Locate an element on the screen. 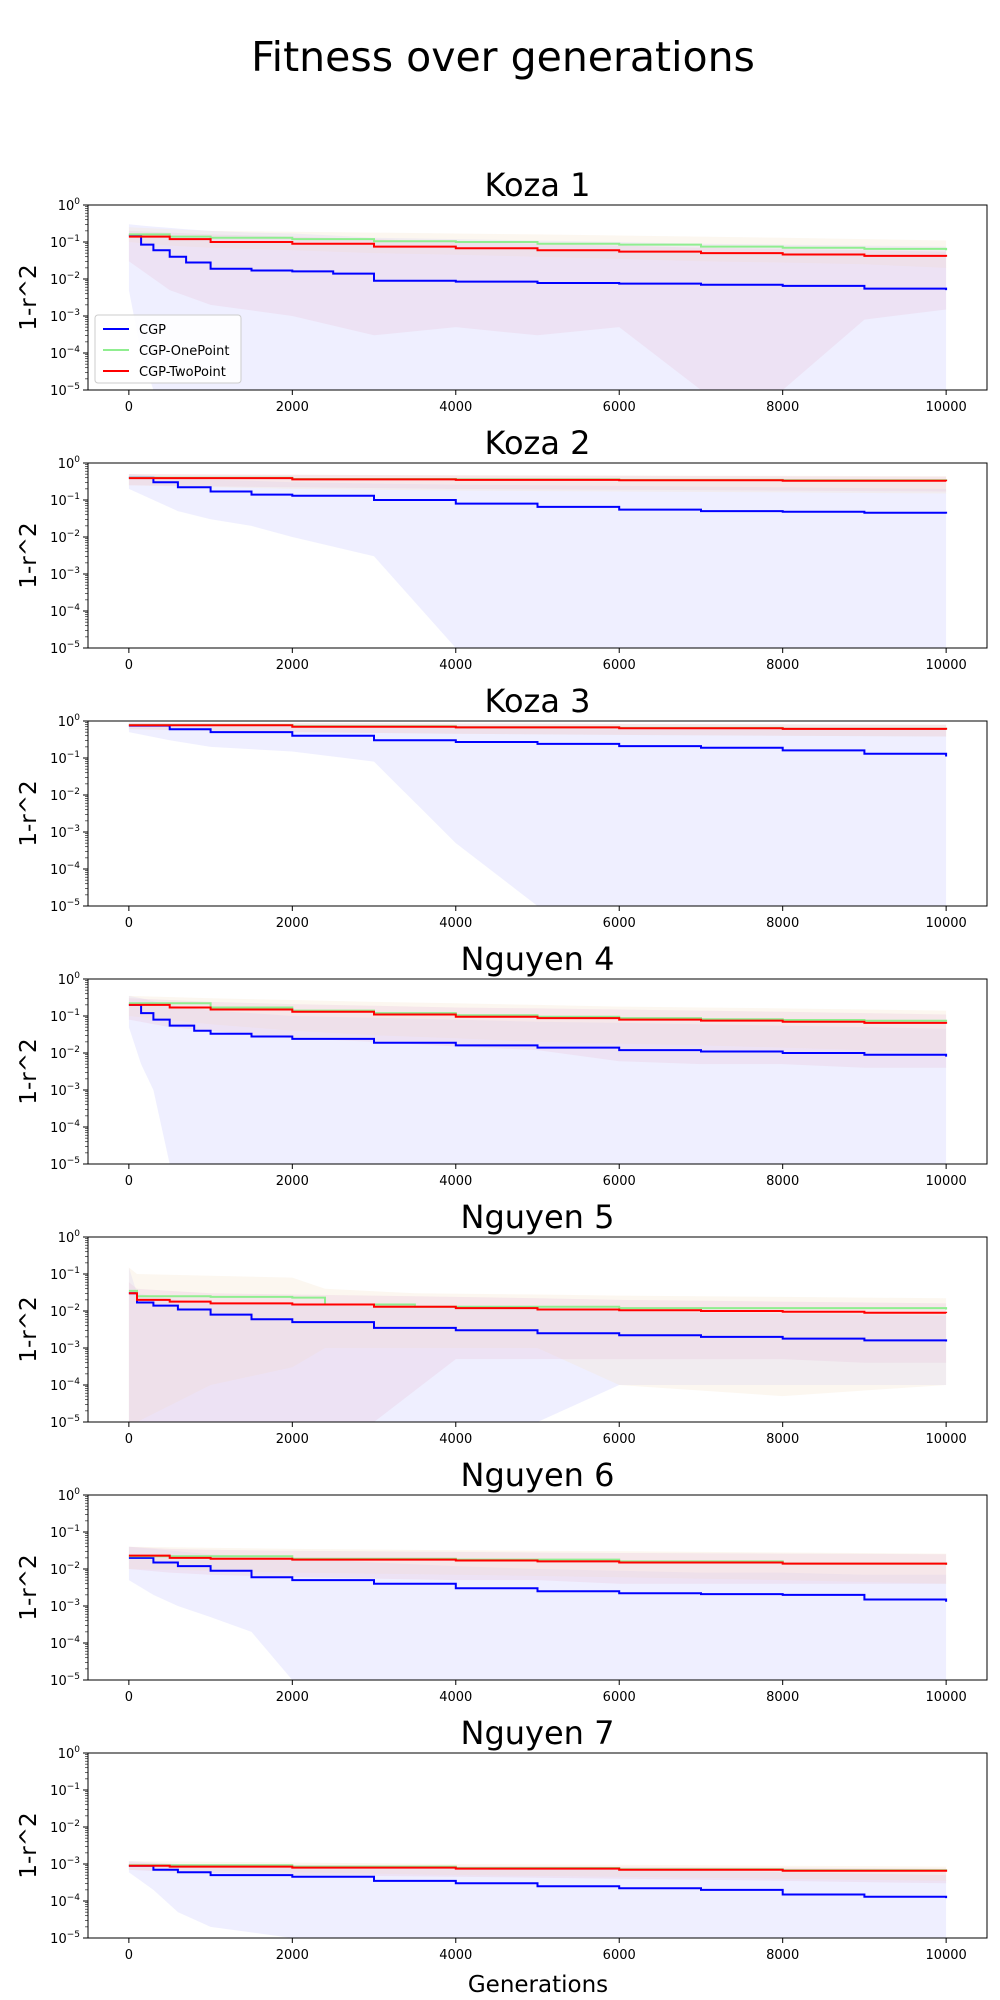 The image size is (1000, 2000). figure-title: Fitness over generations is located at coordinates (503, 57).